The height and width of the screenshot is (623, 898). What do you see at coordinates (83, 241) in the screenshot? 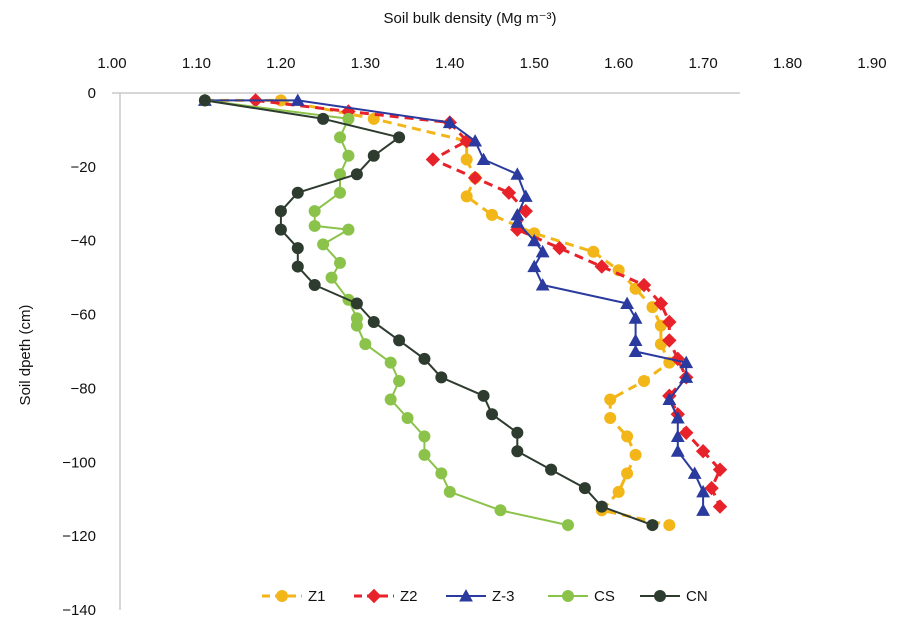
I see `y-tick-label: −40` at bounding box center [83, 241].